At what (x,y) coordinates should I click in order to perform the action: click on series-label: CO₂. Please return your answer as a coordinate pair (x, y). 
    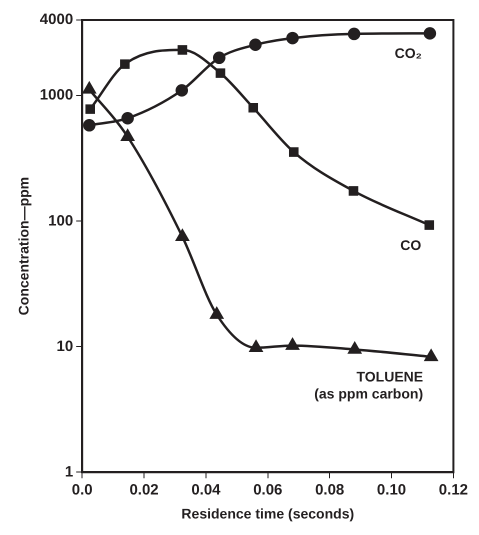
    Looking at the image, I should click on (408, 53).